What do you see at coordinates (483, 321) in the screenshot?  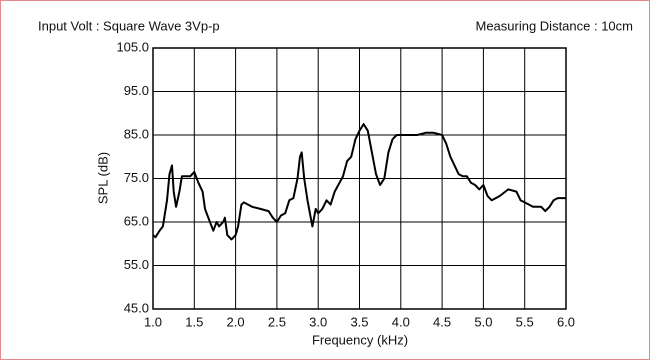 I see `x-tick-label: 5.0` at bounding box center [483, 321].